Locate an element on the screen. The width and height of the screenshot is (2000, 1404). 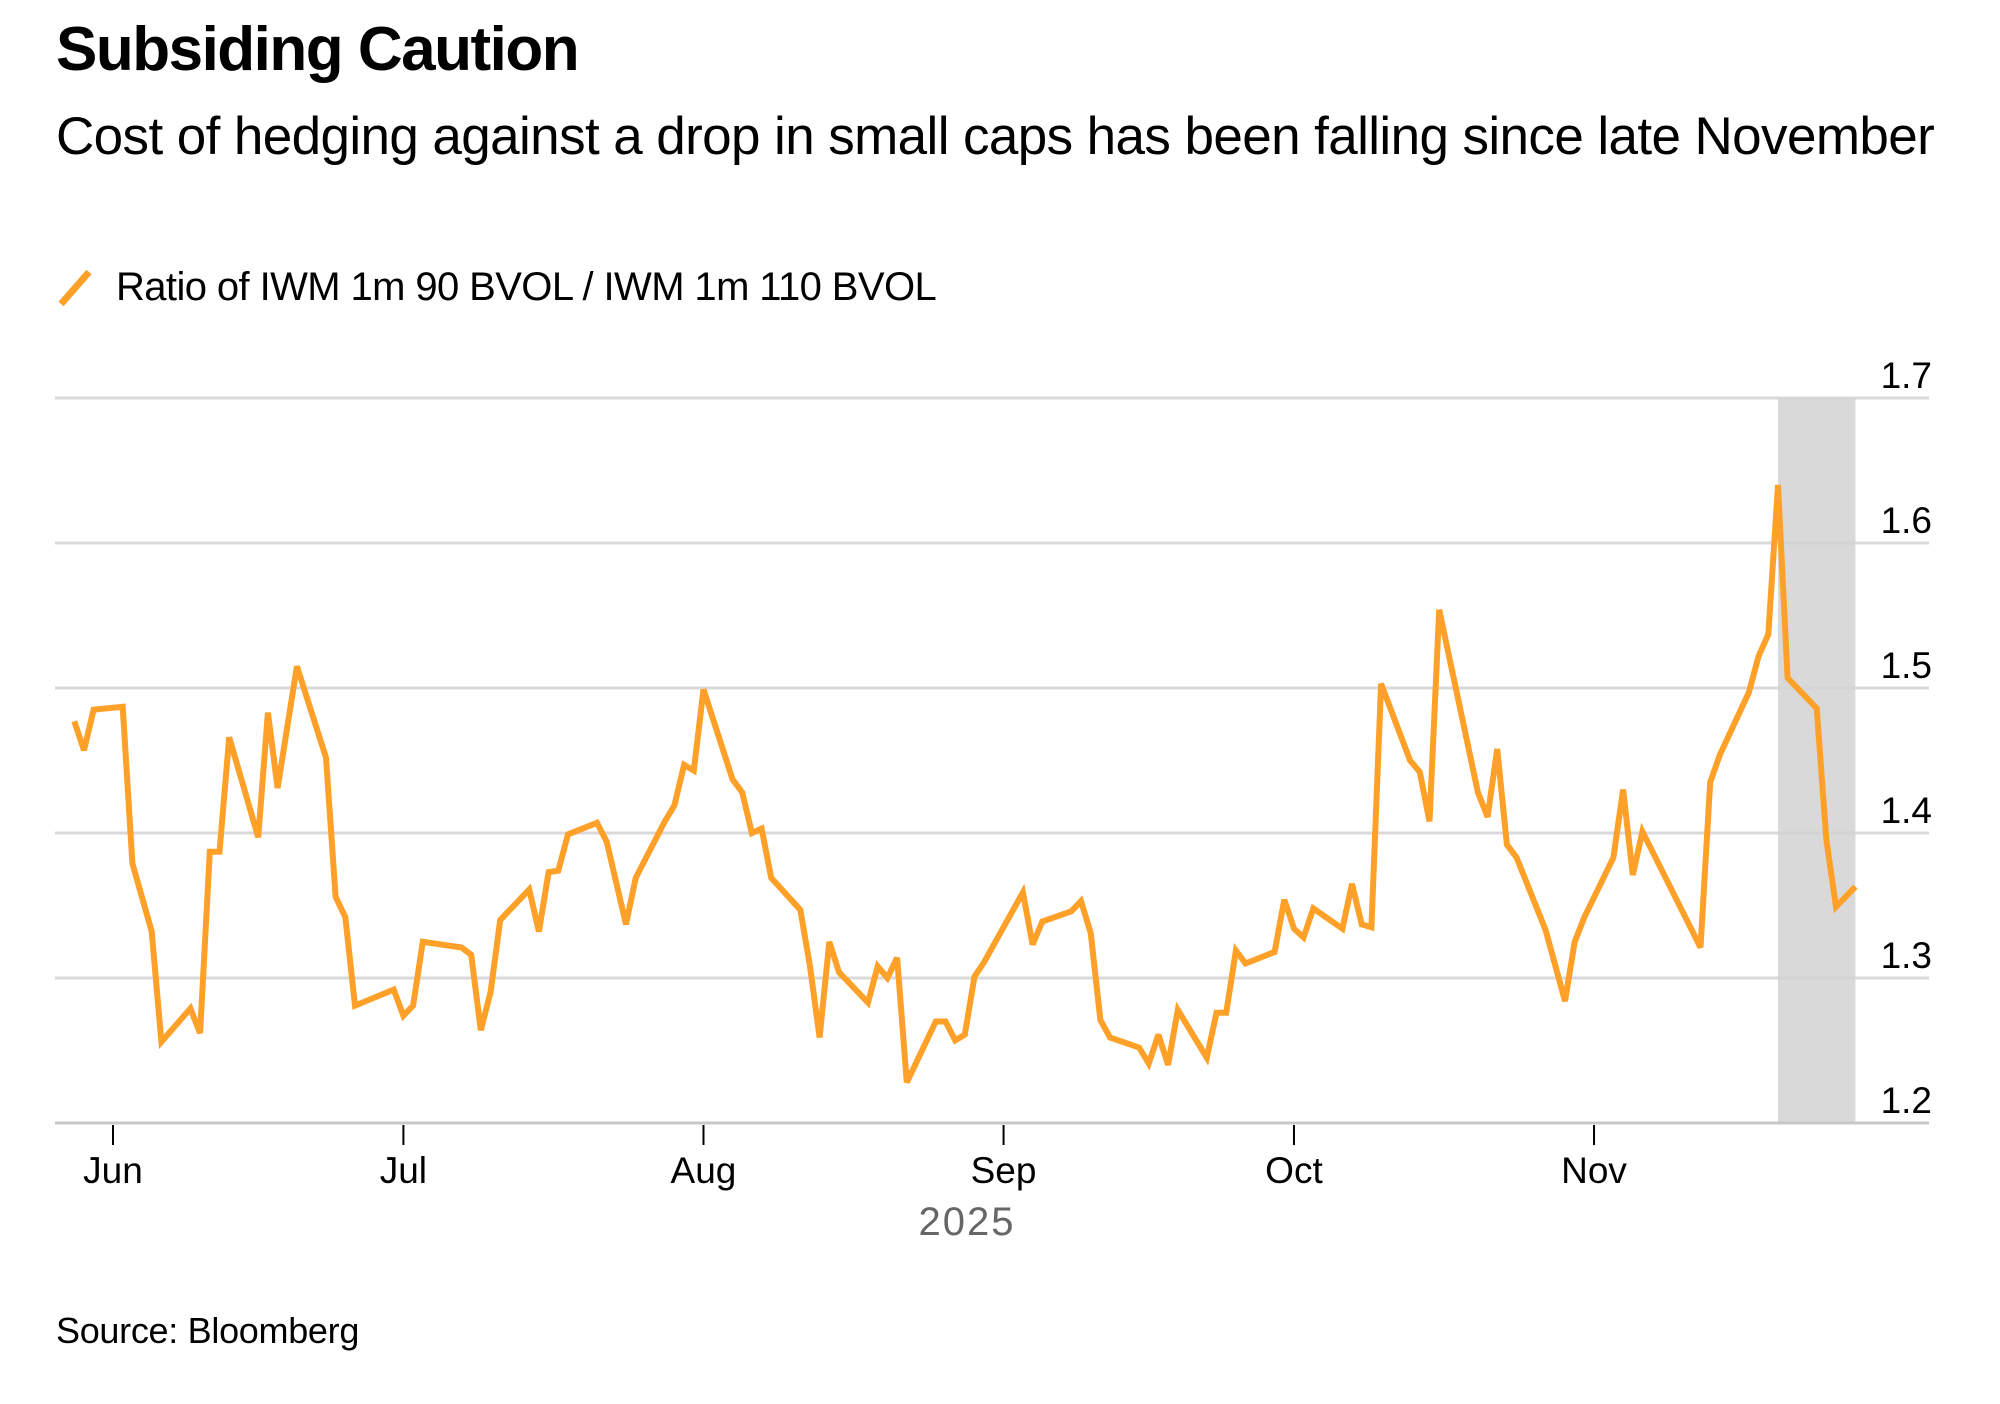
x-tick-label: Aug is located at coordinates (704, 1170).